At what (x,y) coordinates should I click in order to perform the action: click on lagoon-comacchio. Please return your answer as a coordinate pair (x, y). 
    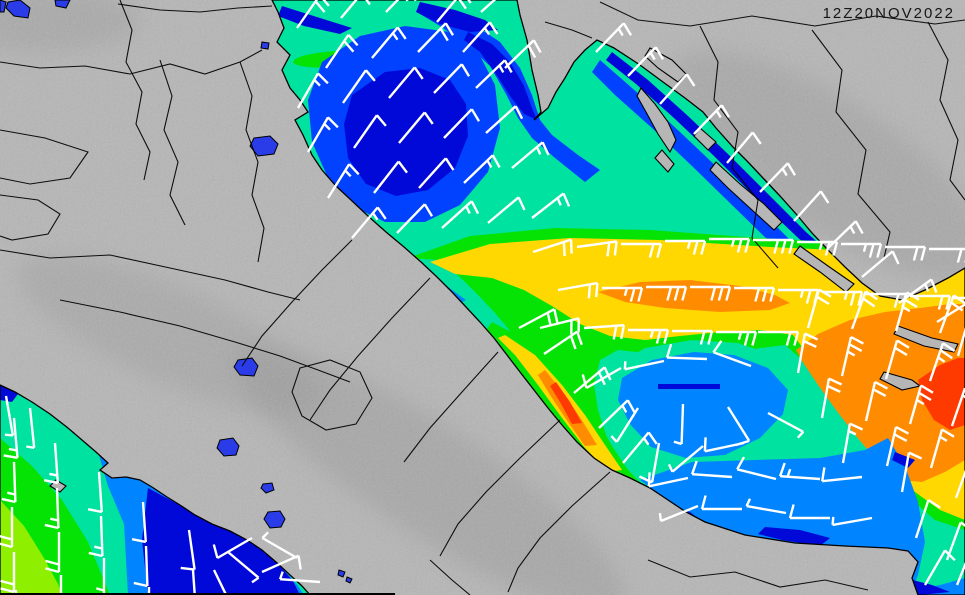
    Looking at the image, I should click on (264, 146).